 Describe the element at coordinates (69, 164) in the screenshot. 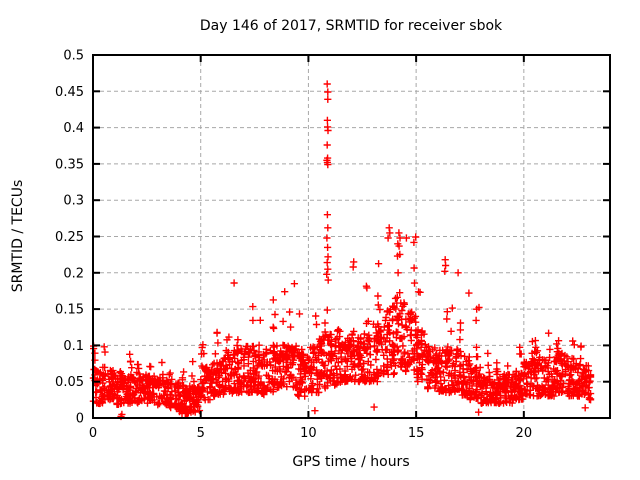

I see `y-tick-label: 0.35` at that location.